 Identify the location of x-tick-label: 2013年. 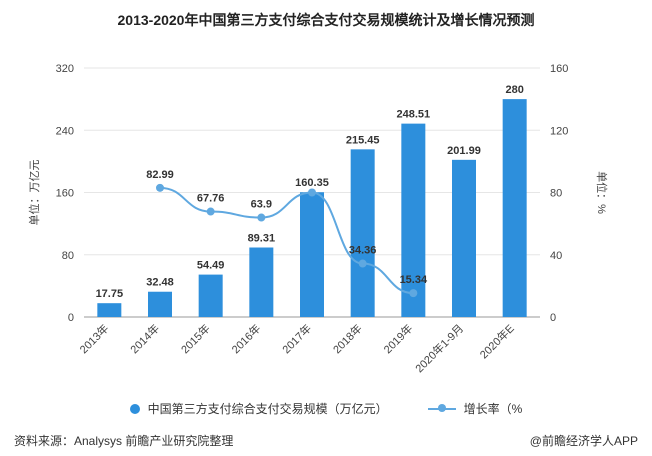
(93, 338).